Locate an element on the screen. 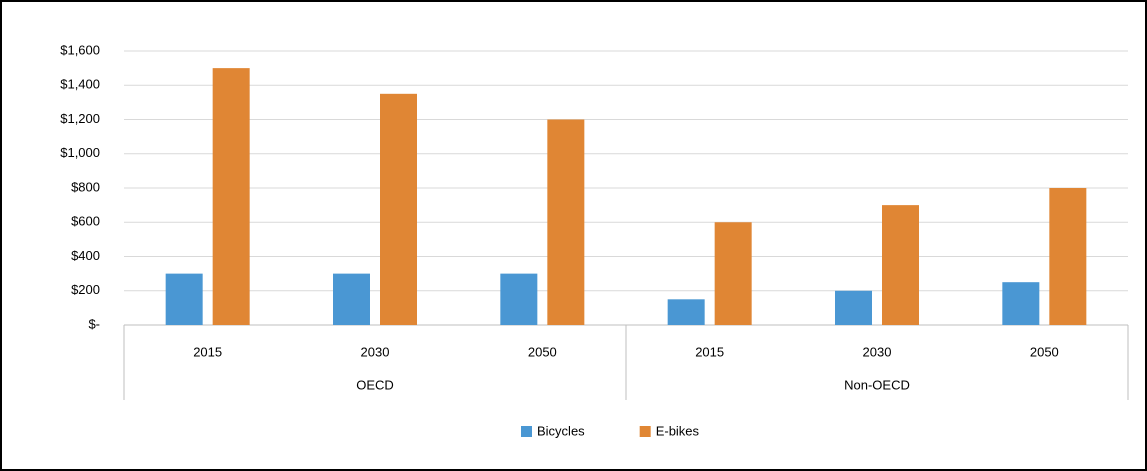 The height and width of the screenshot is (471, 1147). y-tick-label: $- is located at coordinates (94, 323).